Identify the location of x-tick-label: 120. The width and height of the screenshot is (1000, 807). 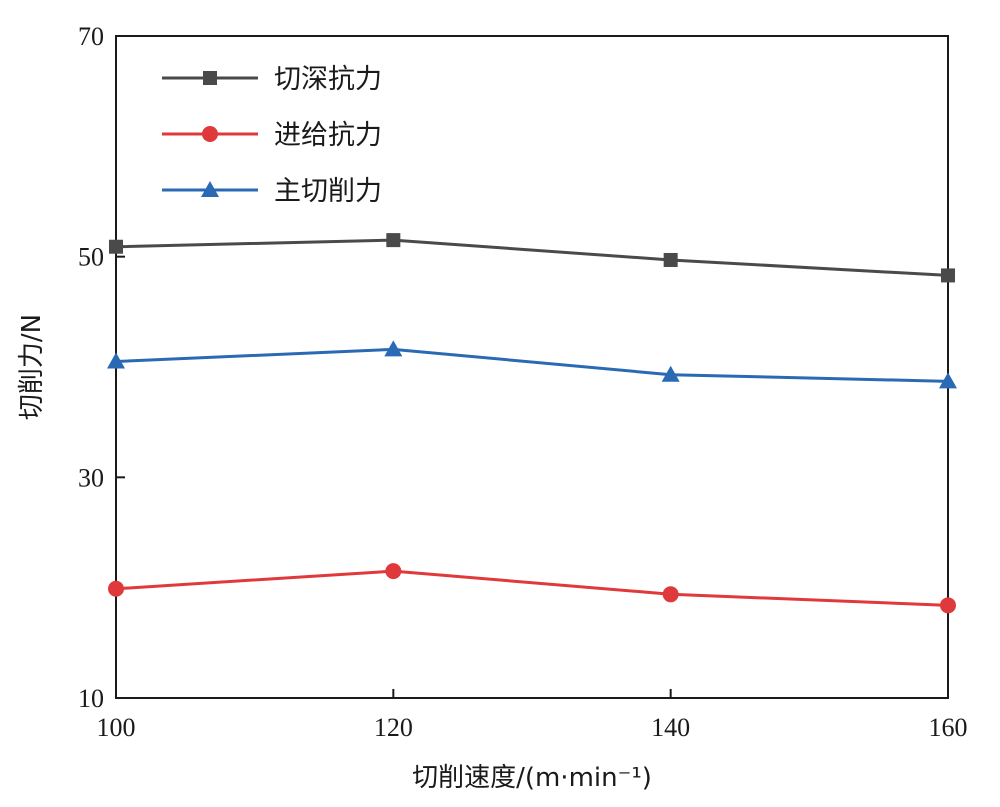
(393, 727).